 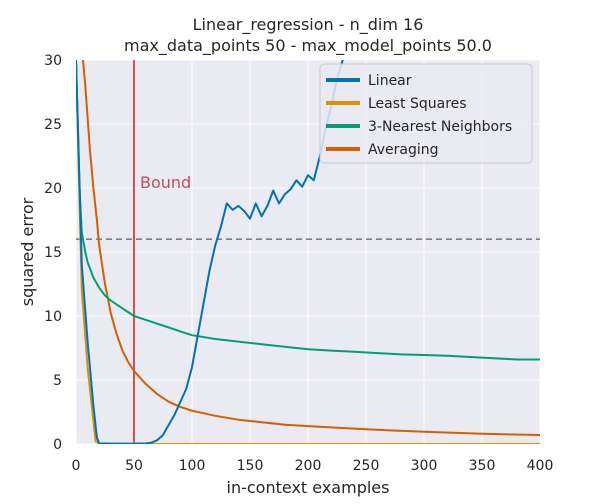 I want to click on legend-box, so click(x=426, y=113).